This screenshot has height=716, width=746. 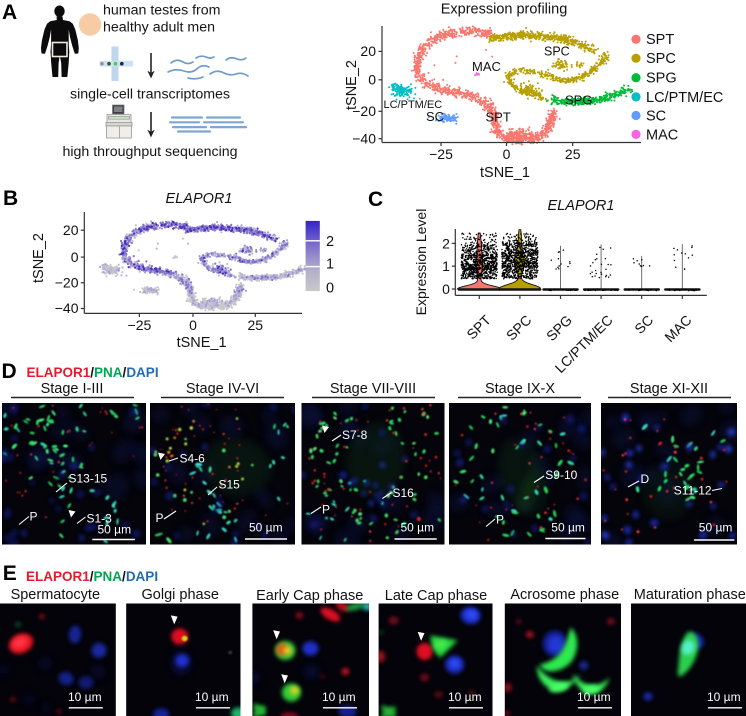 What do you see at coordinates (100, 519) in the screenshot?
I see `svg-text: S1-3` at bounding box center [100, 519].